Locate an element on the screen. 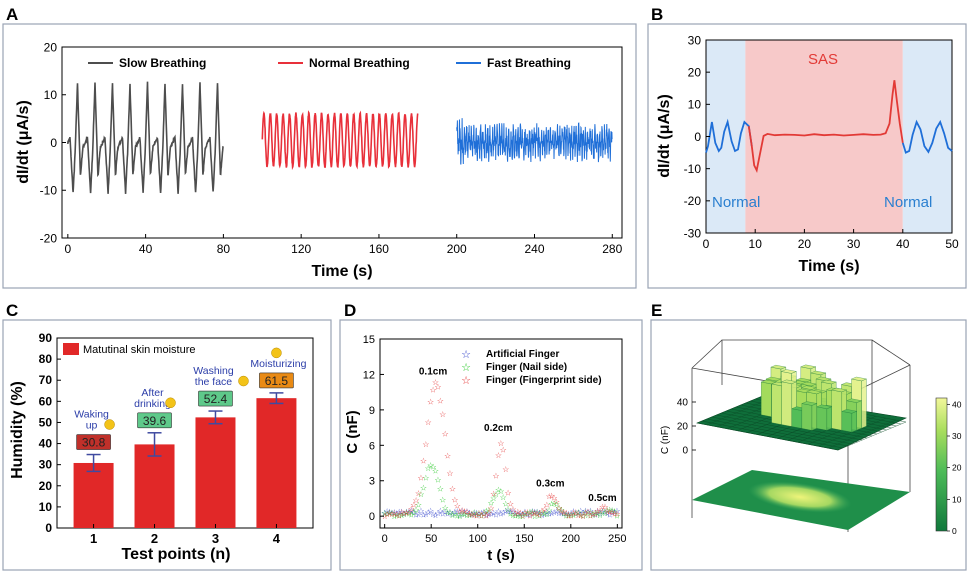 The height and width of the screenshot is (573, 969). colorbar-tick-label: 20 is located at coordinates (957, 468).